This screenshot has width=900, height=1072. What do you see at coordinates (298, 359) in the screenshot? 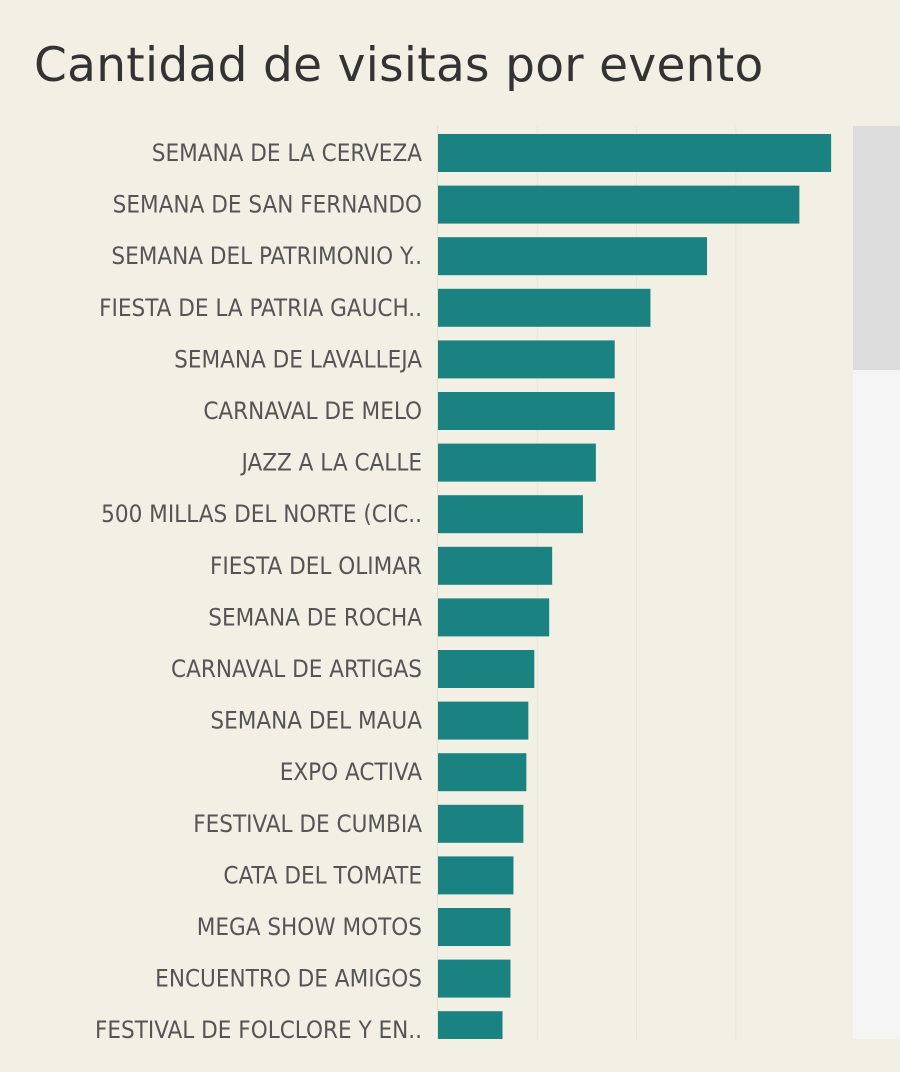
I see `category-label: SEMANA DE LAVALLEJA` at bounding box center [298, 359].